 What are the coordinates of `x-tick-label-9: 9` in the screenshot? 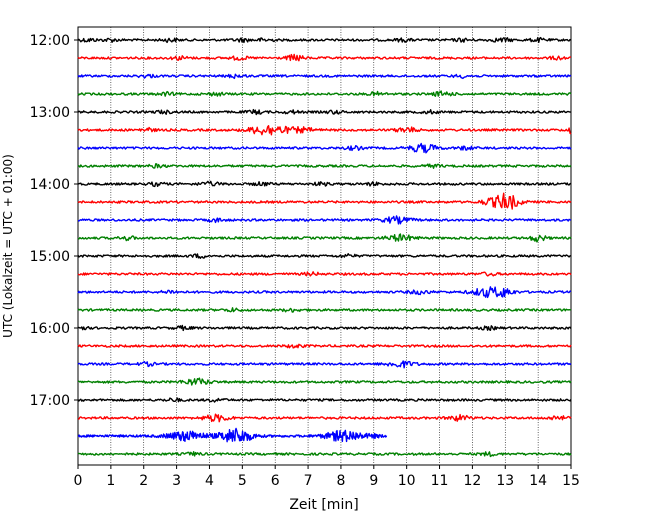 It's located at (373, 481).